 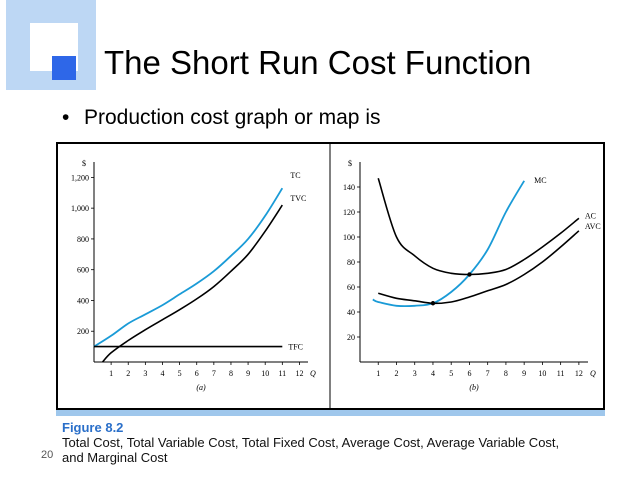 I want to click on series-label-tvc: TVC, so click(x=298, y=198).